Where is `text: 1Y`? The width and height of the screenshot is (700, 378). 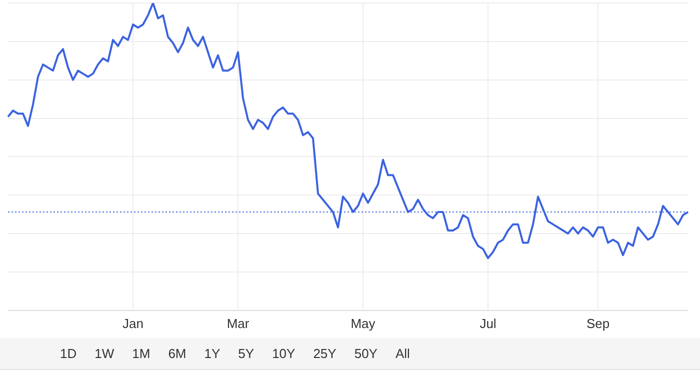
text: 1Y is located at coordinates (212, 353).